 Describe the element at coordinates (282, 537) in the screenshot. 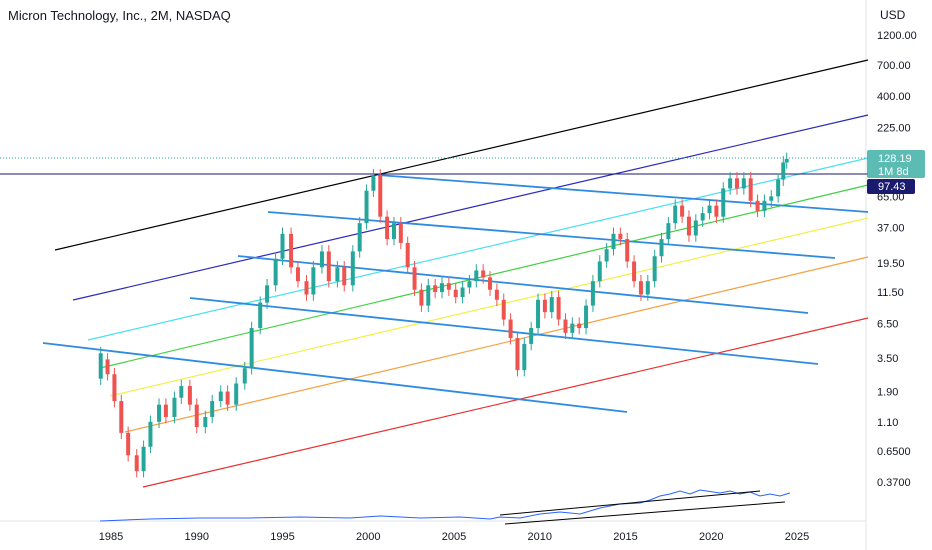

I see `time-tick-label: 1995` at that location.